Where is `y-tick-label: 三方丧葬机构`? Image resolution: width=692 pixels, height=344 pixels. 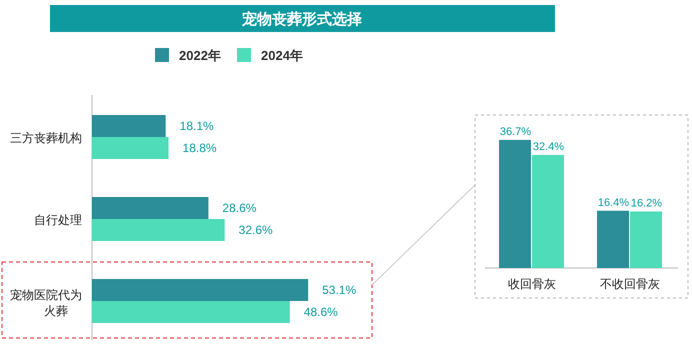
y-tick-label: 三方丧葬机构 is located at coordinates (46, 138).